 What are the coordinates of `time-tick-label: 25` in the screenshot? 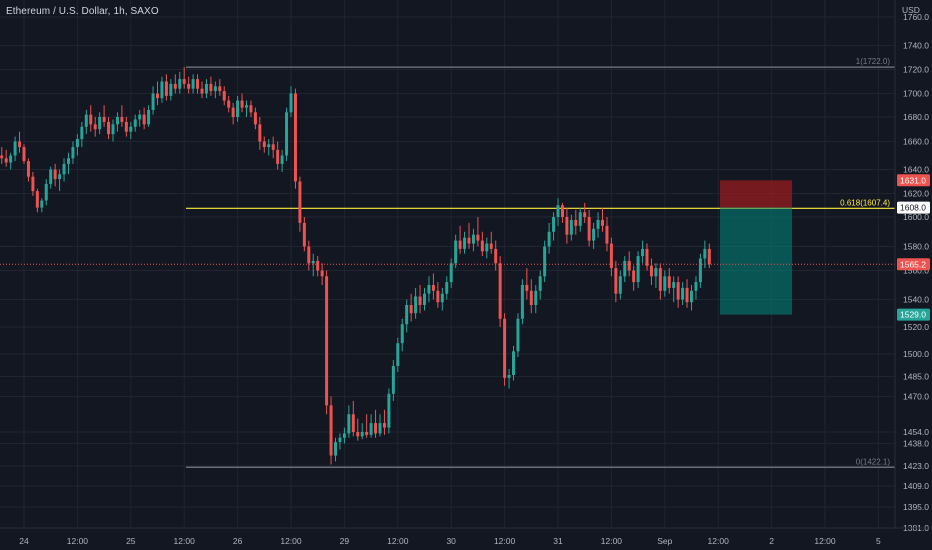 It's located at (131, 541).